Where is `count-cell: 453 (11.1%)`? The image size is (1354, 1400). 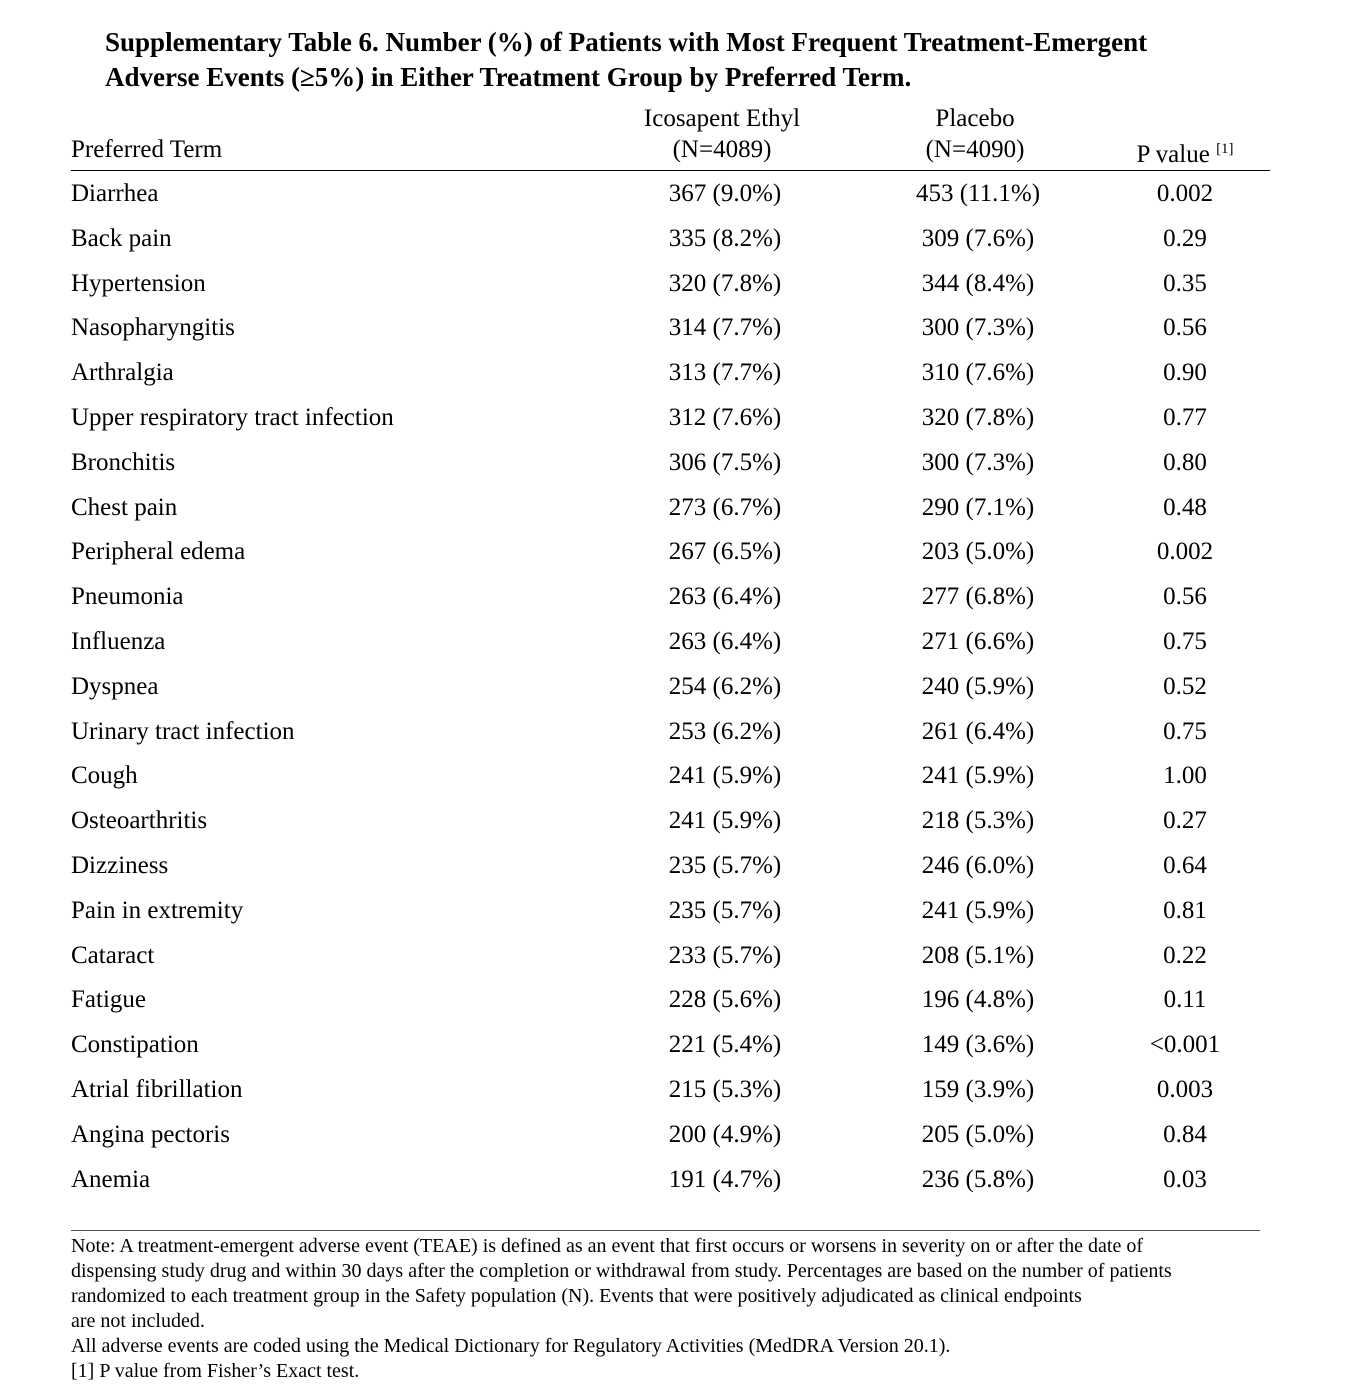 count-cell: 453 (11.1%) is located at coordinates (978, 193).